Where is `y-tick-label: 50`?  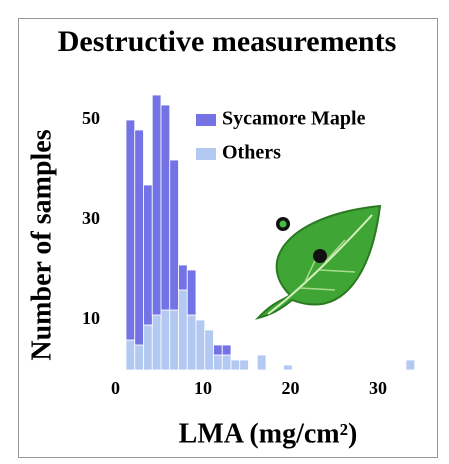 y-tick-label: 50 is located at coordinates (91, 118).